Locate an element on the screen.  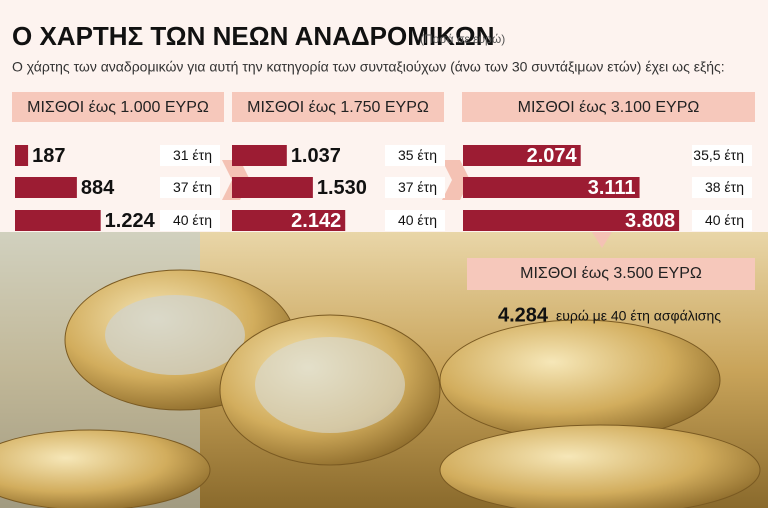
category-label: 38 έτη is located at coordinates (724, 187).